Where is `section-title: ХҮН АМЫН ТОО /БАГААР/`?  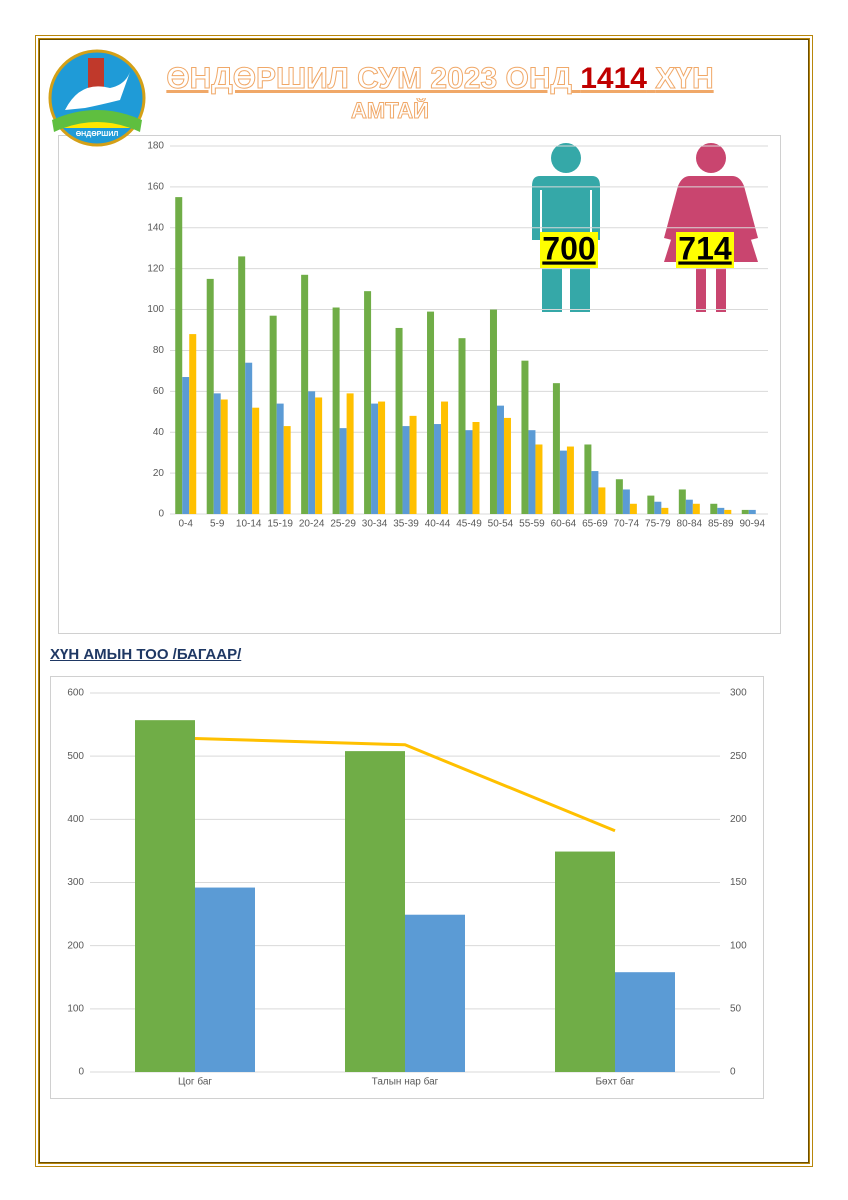 section-title: ХҮН АМЫН ТОО /БАГААР/ is located at coordinates (146, 654).